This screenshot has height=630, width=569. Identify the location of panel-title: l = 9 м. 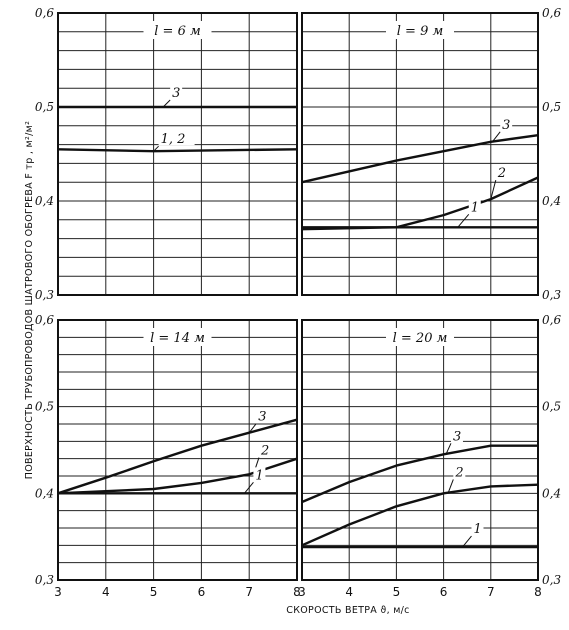
(420, 31).